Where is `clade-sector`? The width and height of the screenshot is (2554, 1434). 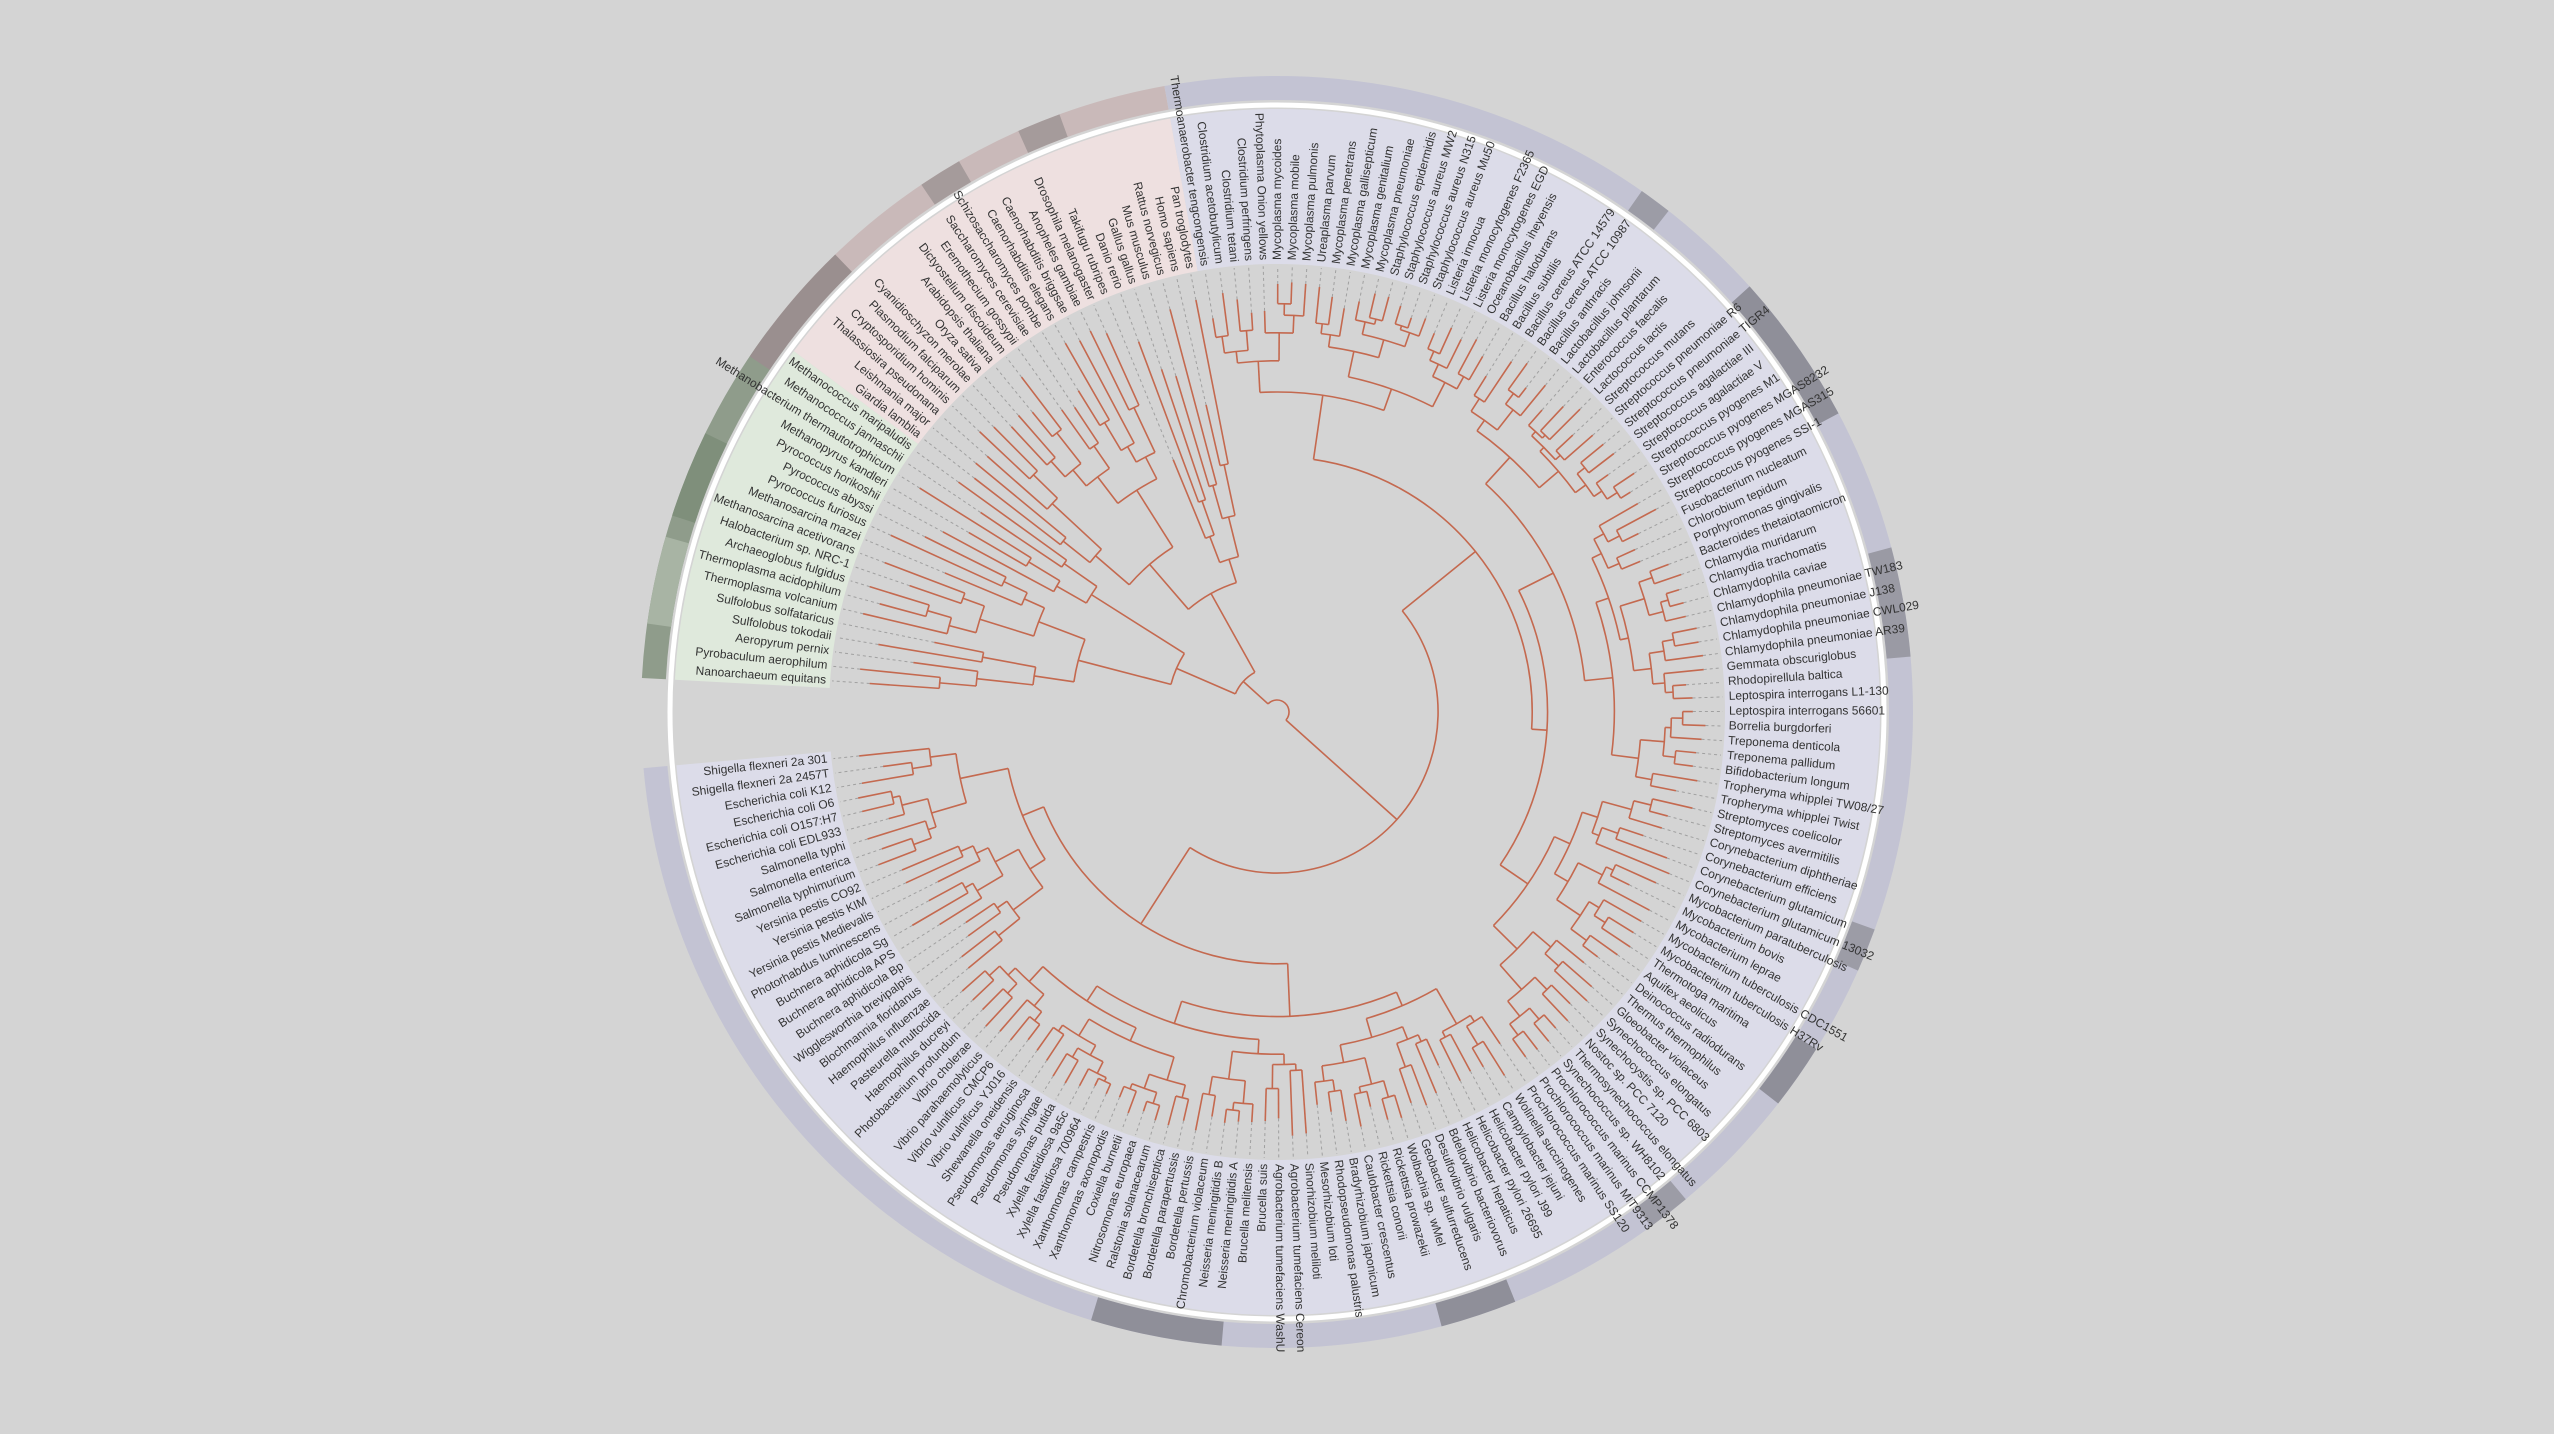
clade-sector is located at coordinates (995, 281).